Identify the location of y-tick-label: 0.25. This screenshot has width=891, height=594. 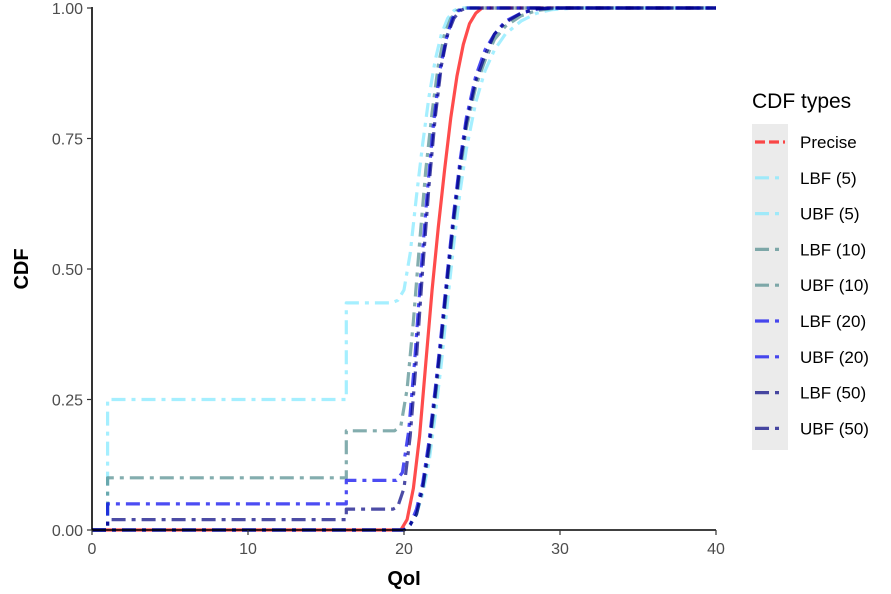
(67, 401).